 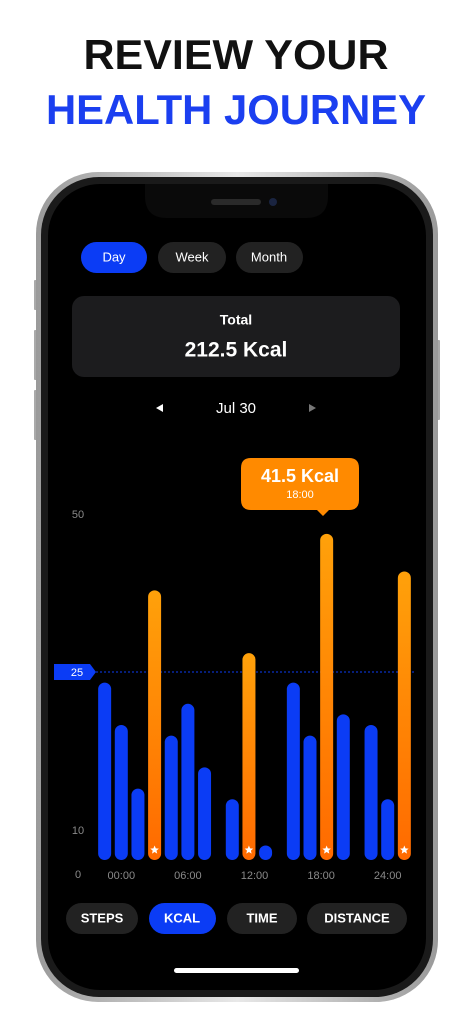 What do you see at coordinates (236, 109) in the screenshot?
I see `headline: HEALTH JOURNEY` at bounding box center [236, 109].